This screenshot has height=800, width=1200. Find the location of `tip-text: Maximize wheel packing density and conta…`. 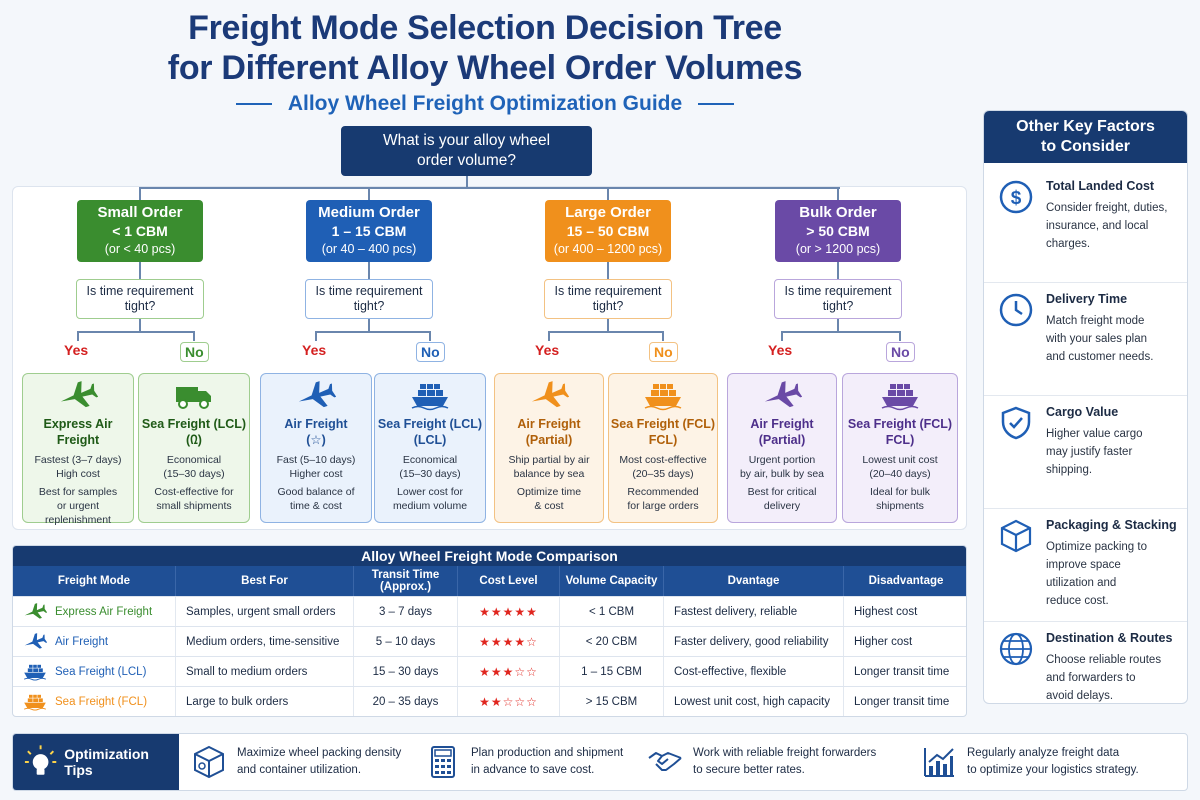

tip-text: Maximize wheel packing density and conta… is located at coordinates (319, 761).